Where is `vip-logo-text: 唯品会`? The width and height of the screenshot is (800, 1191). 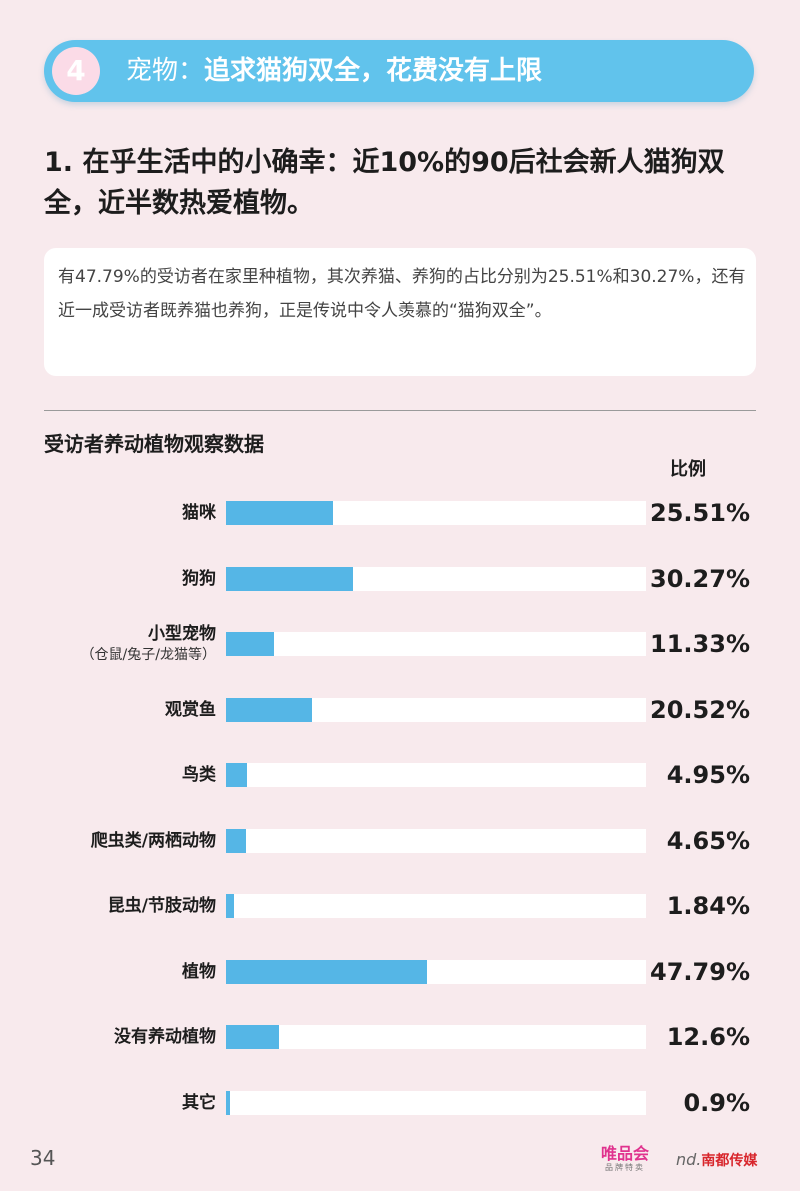
vip-logo-text: 唯品会 is located at coordinates (624, 1153).